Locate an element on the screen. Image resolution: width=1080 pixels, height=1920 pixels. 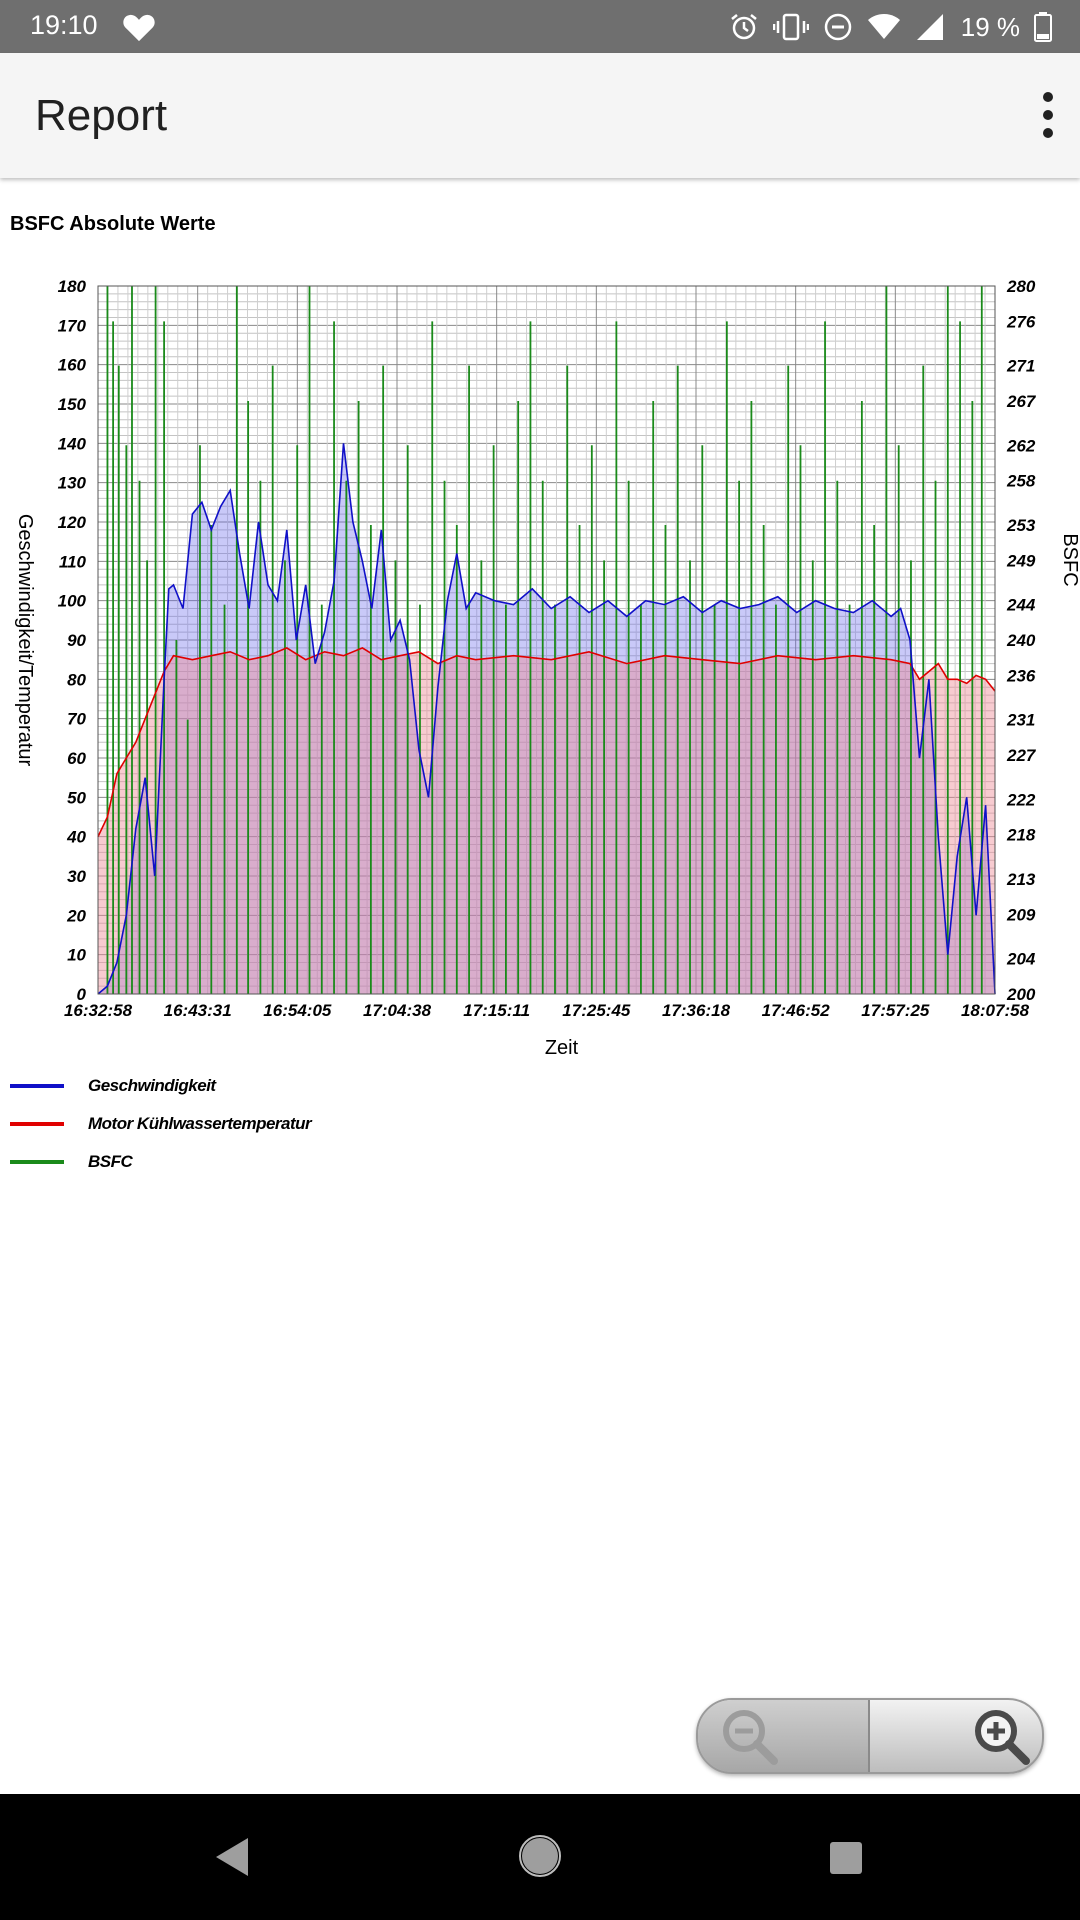
zoom-in-button is located at coordinates (956, 1736).